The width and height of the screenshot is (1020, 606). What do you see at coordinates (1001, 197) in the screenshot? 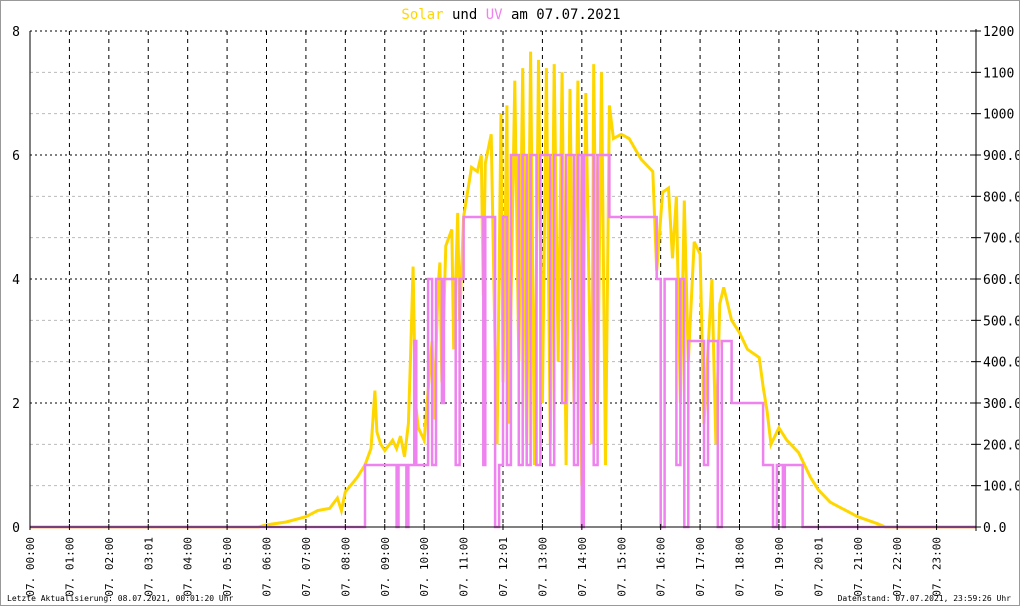
I see `y-right-tick-label: 800.0` at bounding box center [1001, 197].